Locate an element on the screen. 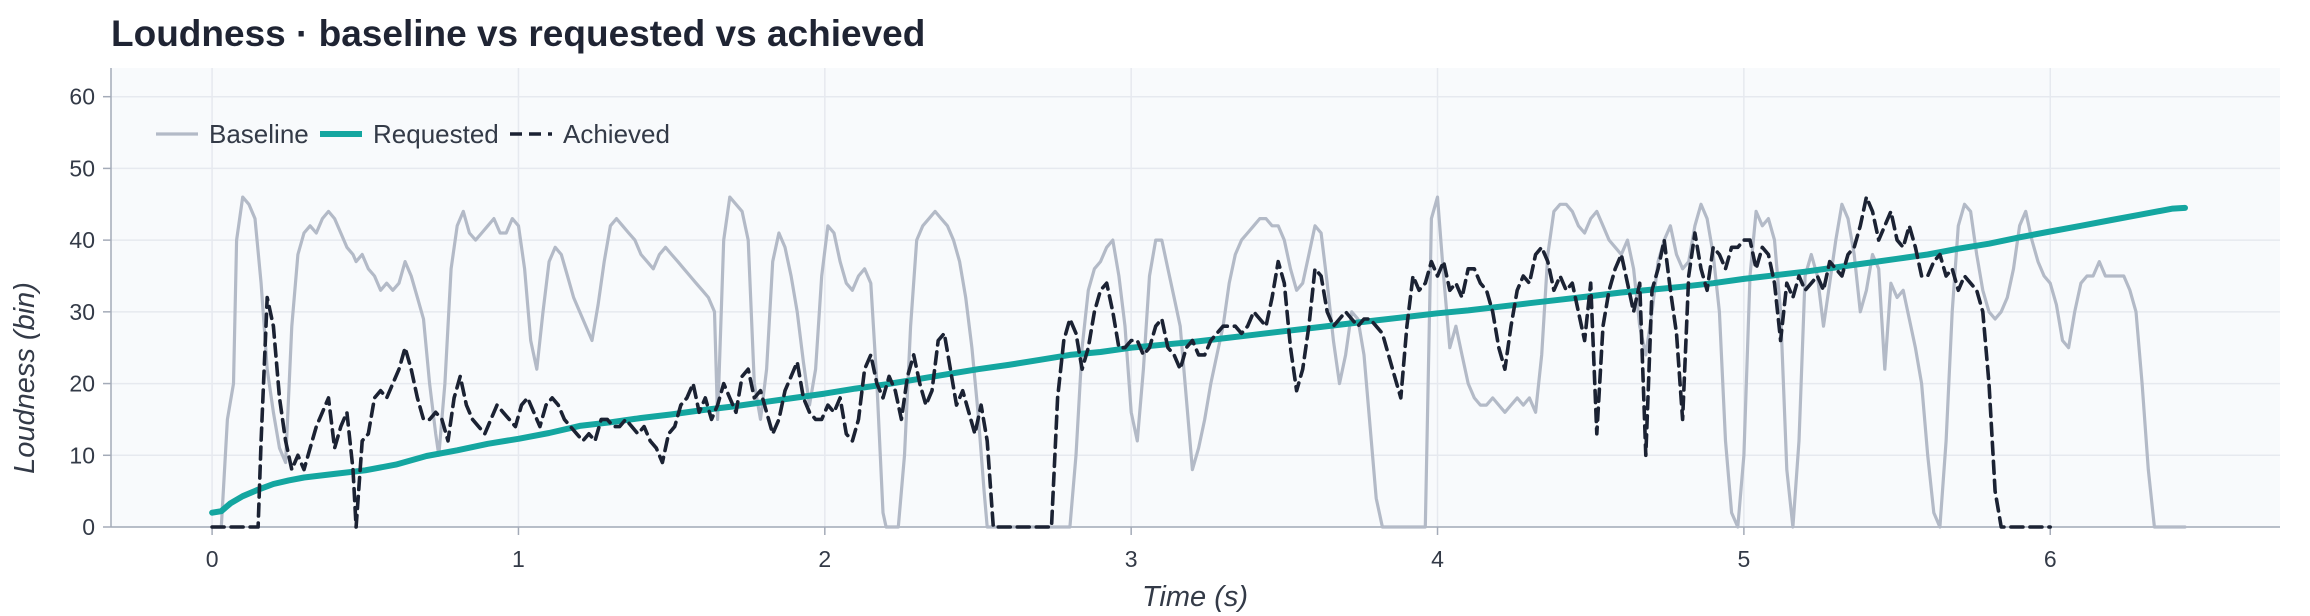 Image resolution: width=2310 pixels, height=616 pixels. y-tick-label: 0 is located at coordinates (88, 527).